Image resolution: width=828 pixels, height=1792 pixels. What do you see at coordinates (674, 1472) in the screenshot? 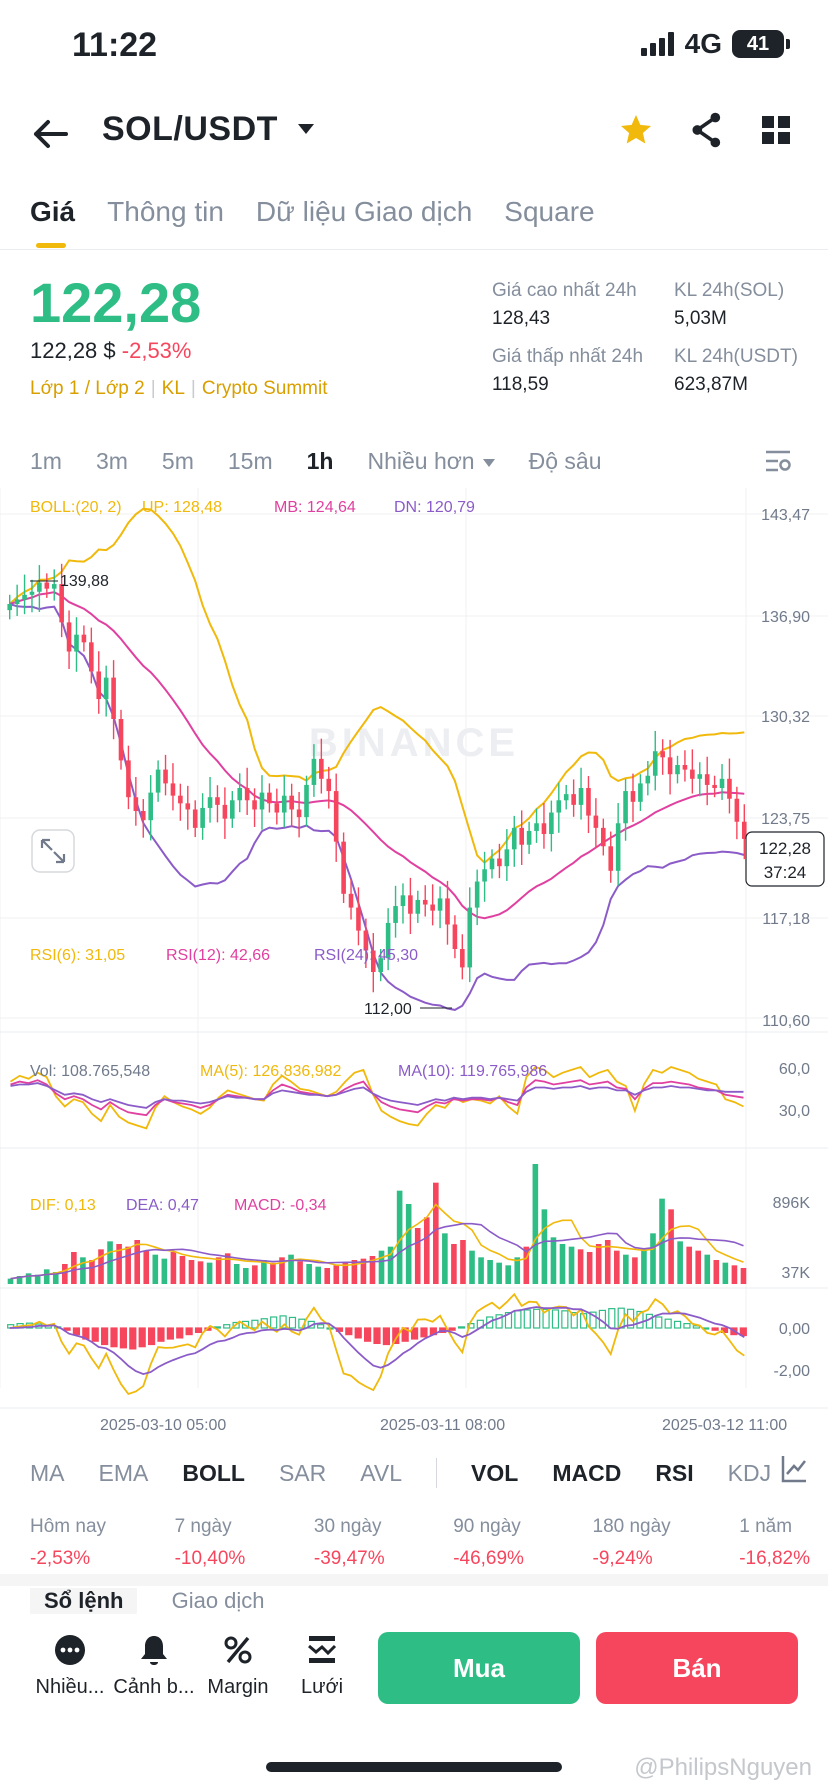
I see `ind-rsi: RSI` at bounding box center [674, 1472].